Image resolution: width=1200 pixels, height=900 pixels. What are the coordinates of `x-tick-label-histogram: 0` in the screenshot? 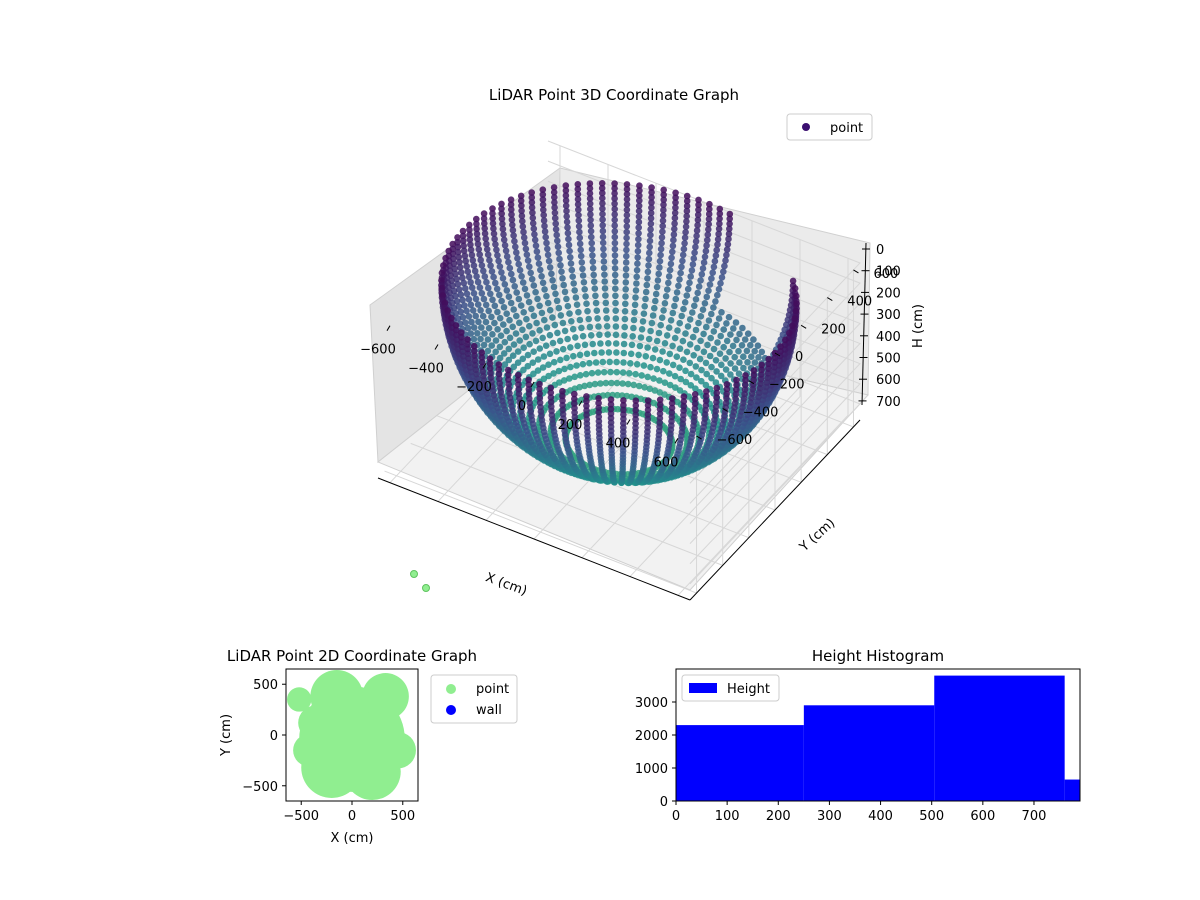 It's located at (676, 816).